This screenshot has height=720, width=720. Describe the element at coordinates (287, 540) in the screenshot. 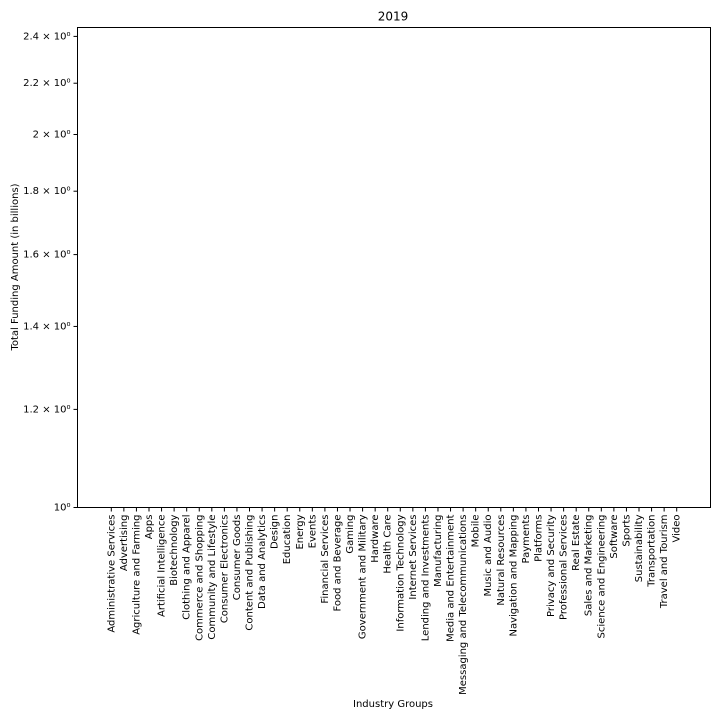

I see `x-tick-label: Education` at that location.